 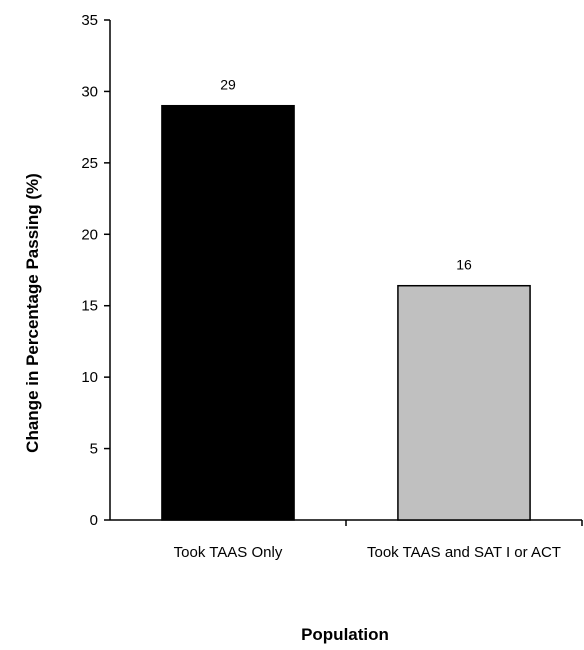 What do you see at coordinates (32, 313) in the screenshot?
I see `y-axis-title: Change in Percentage Passing (%)` at bounding box center [32, 313].